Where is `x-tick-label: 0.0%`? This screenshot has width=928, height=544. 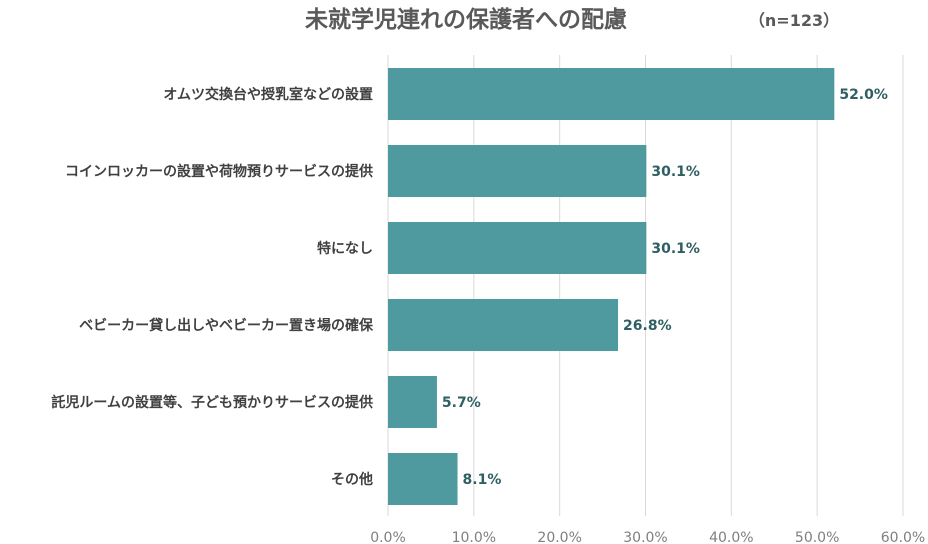 x-tick-label: 0.0% is located at coordinates (388, 537).